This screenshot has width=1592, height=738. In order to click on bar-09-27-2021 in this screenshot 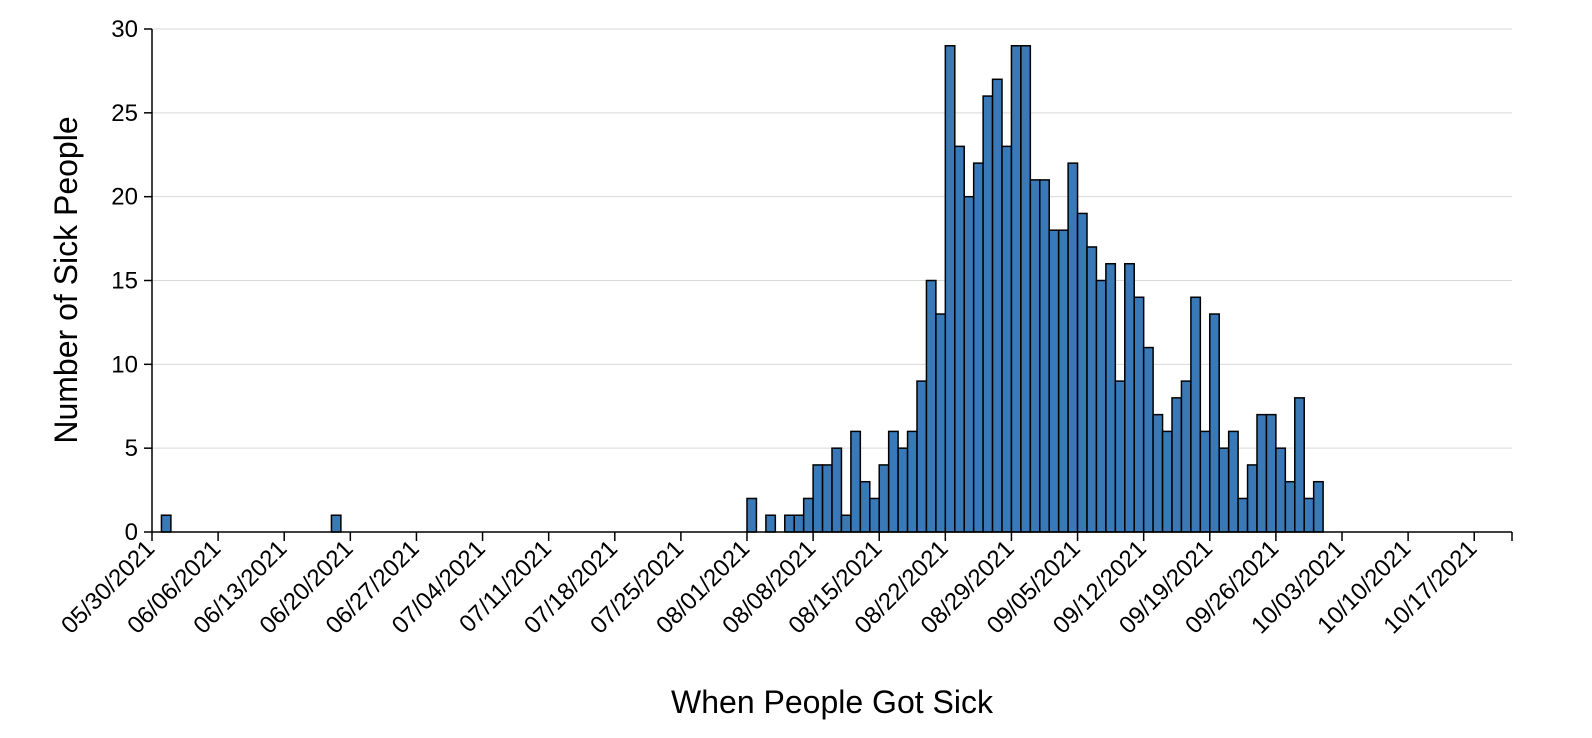, I will do `click(1290, 506)`.